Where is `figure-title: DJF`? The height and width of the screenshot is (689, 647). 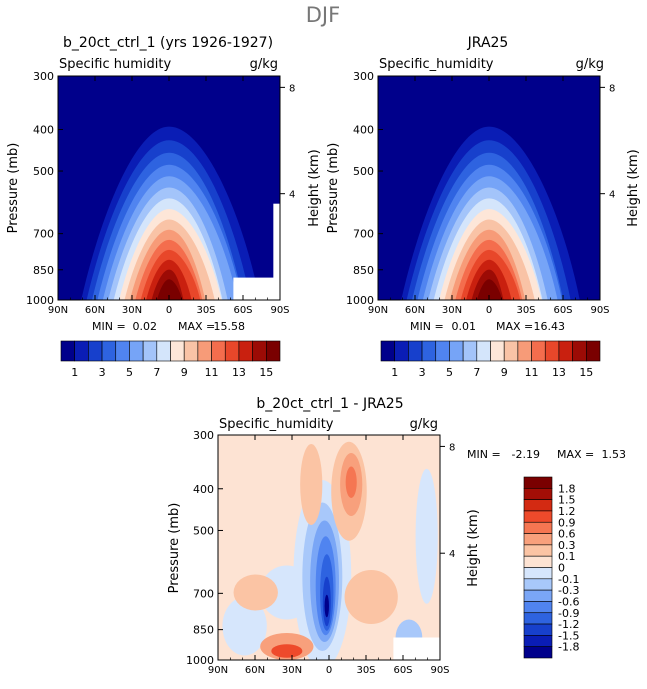 figure-title: DJF is located at coordinates (323, 15).